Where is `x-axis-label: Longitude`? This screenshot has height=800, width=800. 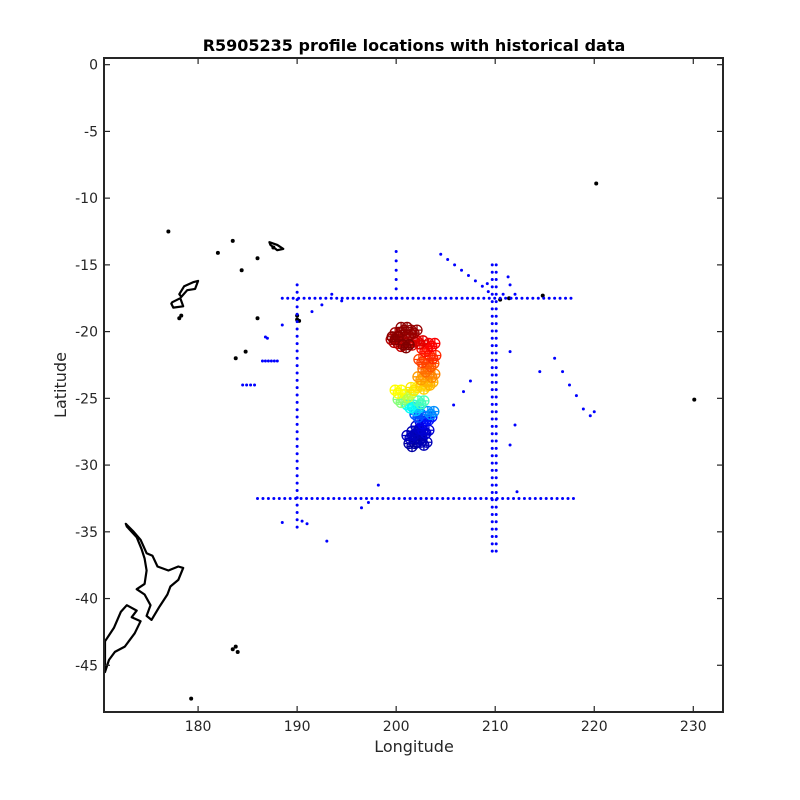 x-axis-label: Longitude is located at coordinates (414, 746).